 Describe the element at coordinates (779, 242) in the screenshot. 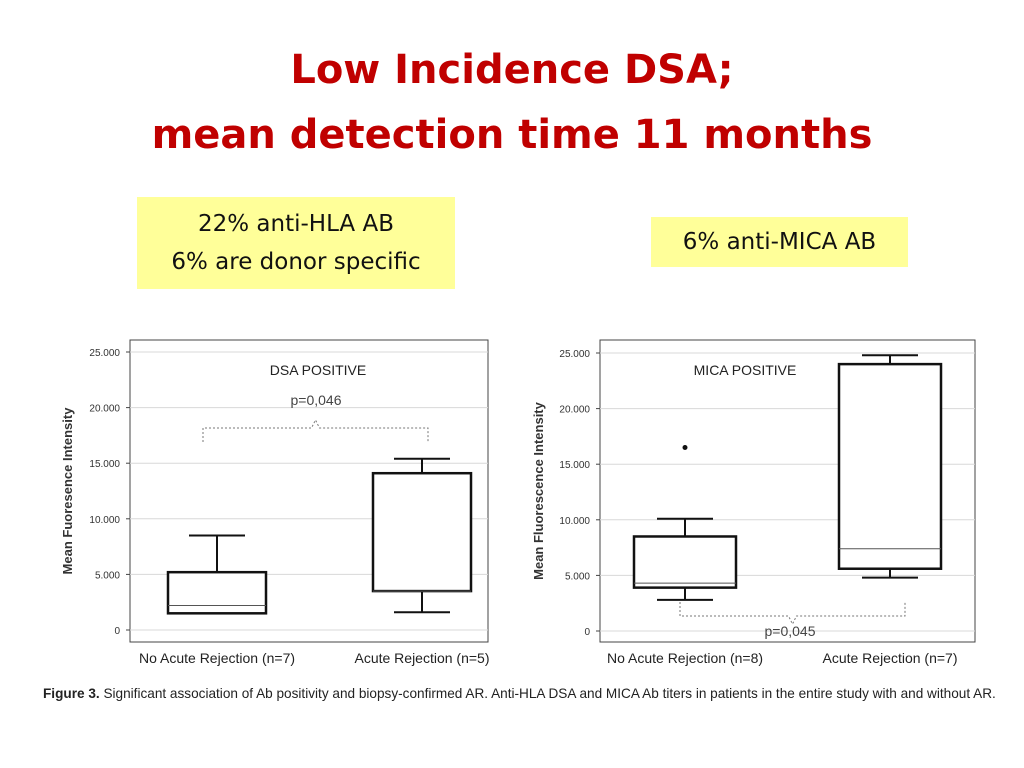

I see `mica-callout-box: 6% anti-MICA AB` at that location.